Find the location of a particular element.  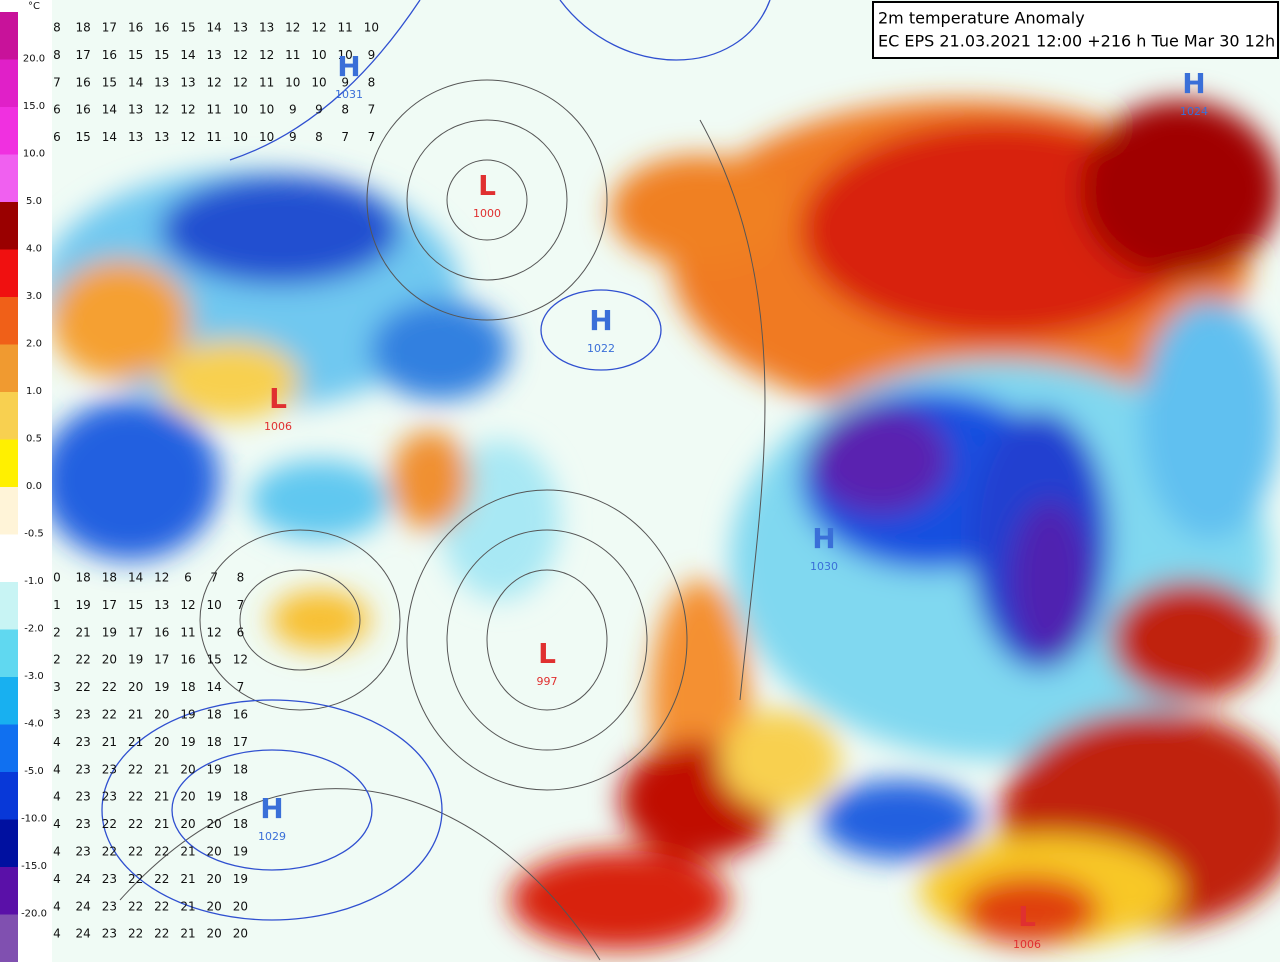

grid-value: 3 is located at coordinates (57, 715).